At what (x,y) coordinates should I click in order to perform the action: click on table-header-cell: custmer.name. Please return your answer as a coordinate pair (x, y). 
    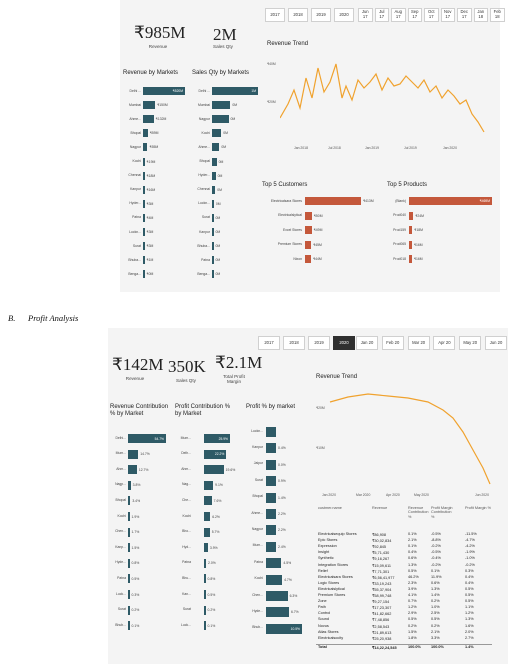
    Looking at the image, I should click on (330, 508).